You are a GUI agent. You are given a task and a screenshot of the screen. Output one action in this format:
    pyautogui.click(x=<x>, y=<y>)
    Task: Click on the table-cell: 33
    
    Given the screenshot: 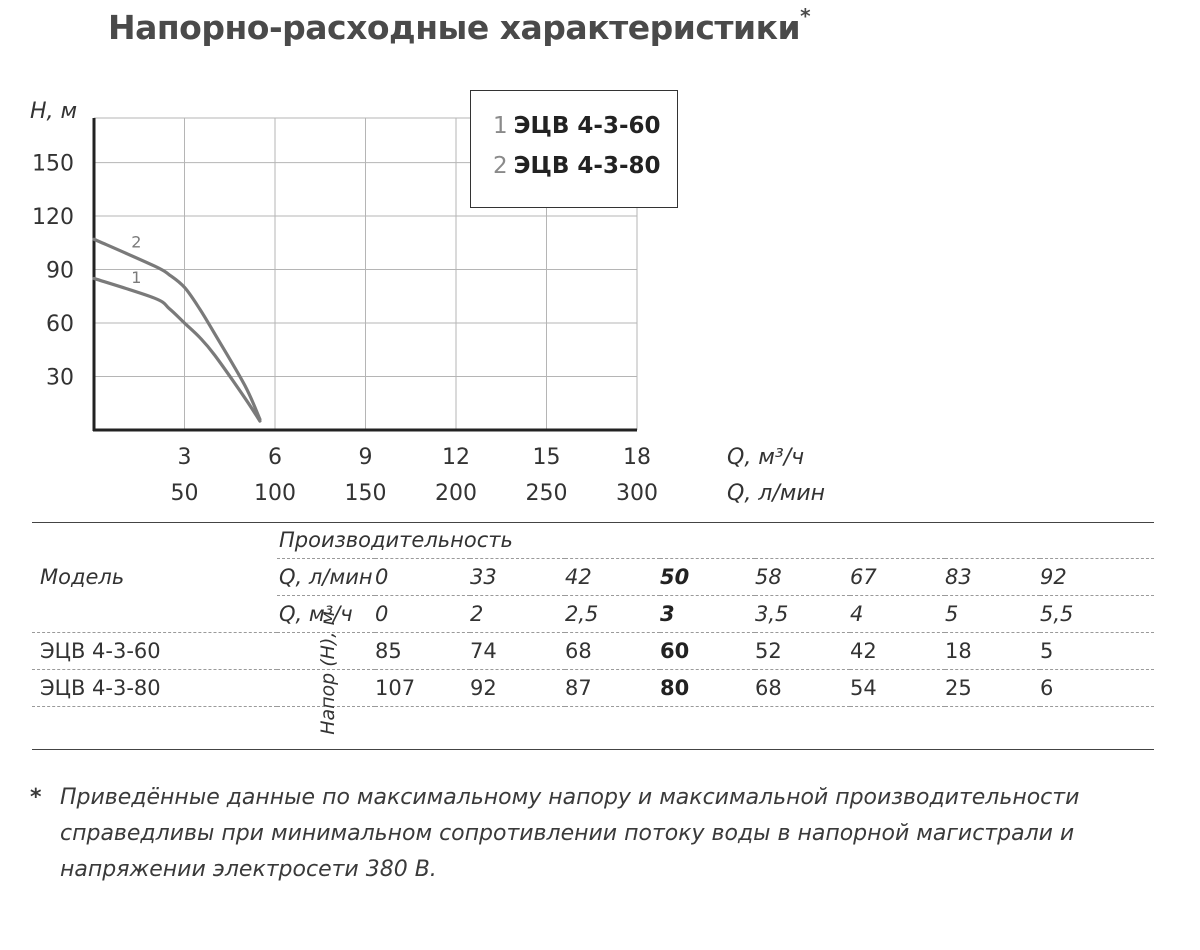 What is the action you would take?
    pyautogui.click(x=517, y=577)
    